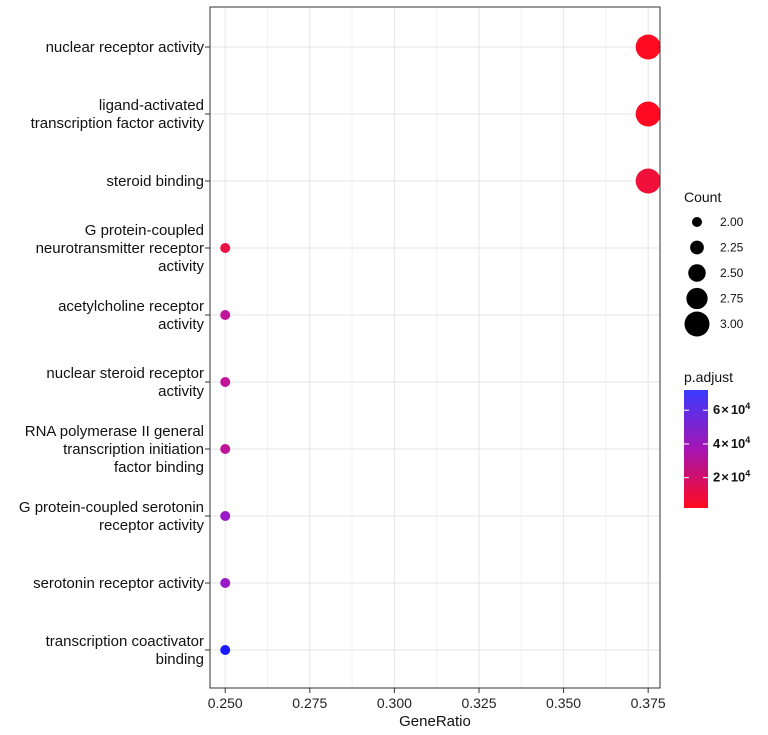 The image size is (768, 735). I want to click on colorbar-label: 2× 10⁴, so click(731, 477).